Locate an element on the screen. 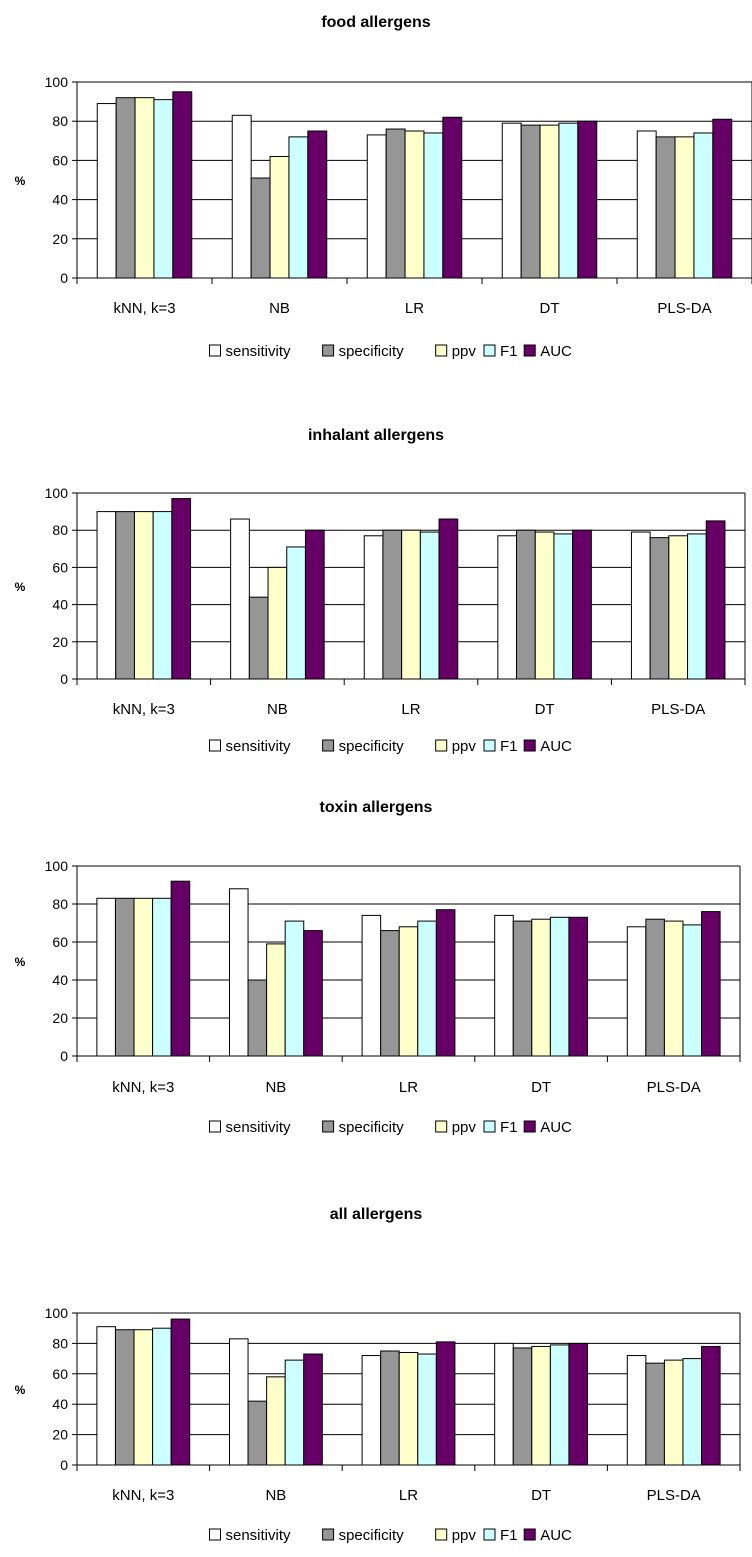  y-tick-label: 20 is located at coordinates (60, 642).